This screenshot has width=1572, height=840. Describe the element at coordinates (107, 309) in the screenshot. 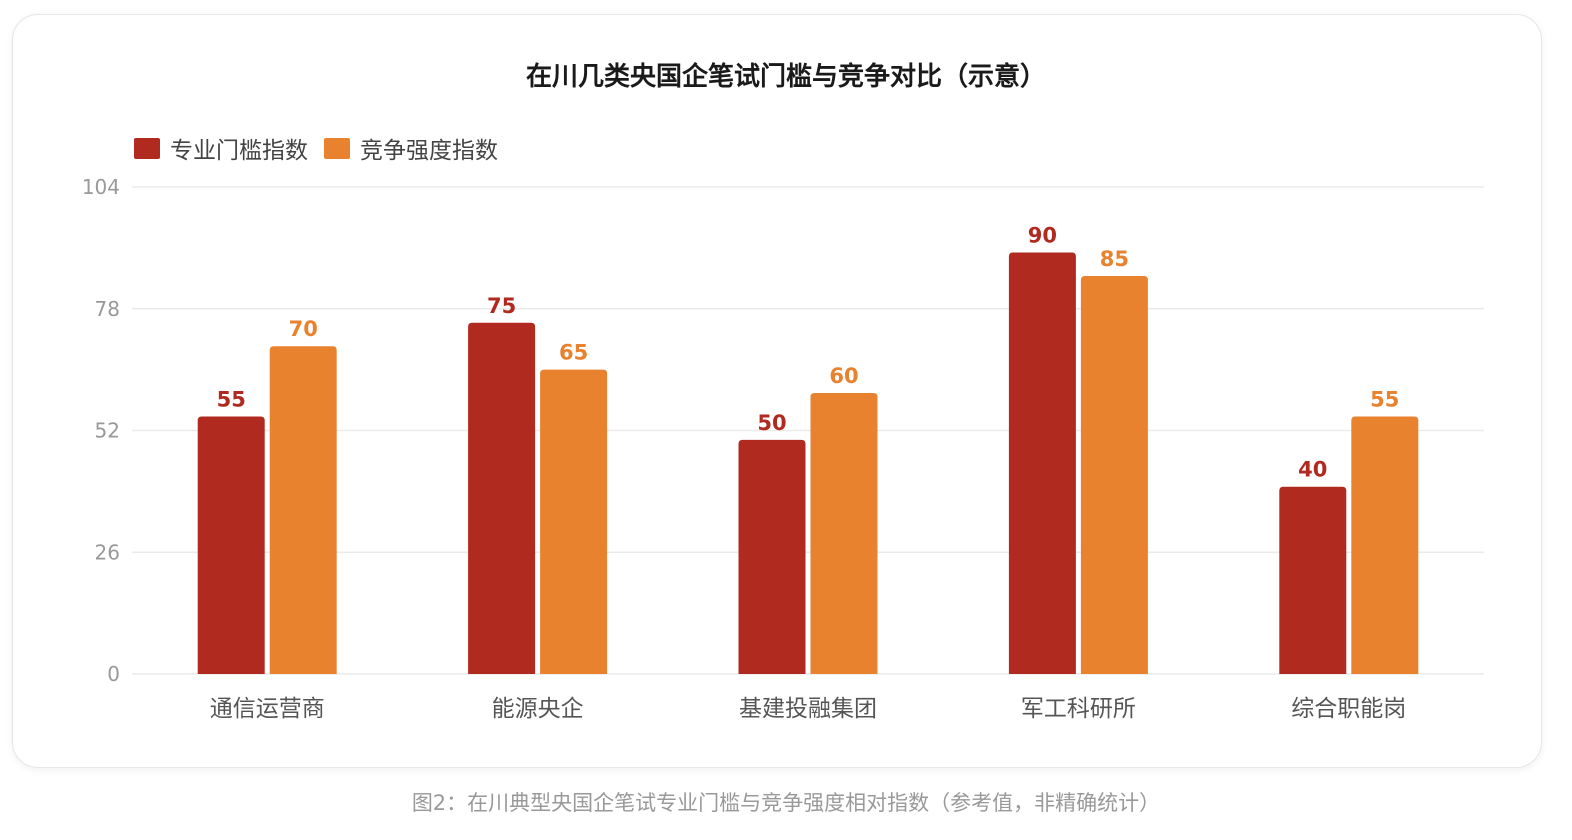

I see `y-tick-label: 78` at that location.